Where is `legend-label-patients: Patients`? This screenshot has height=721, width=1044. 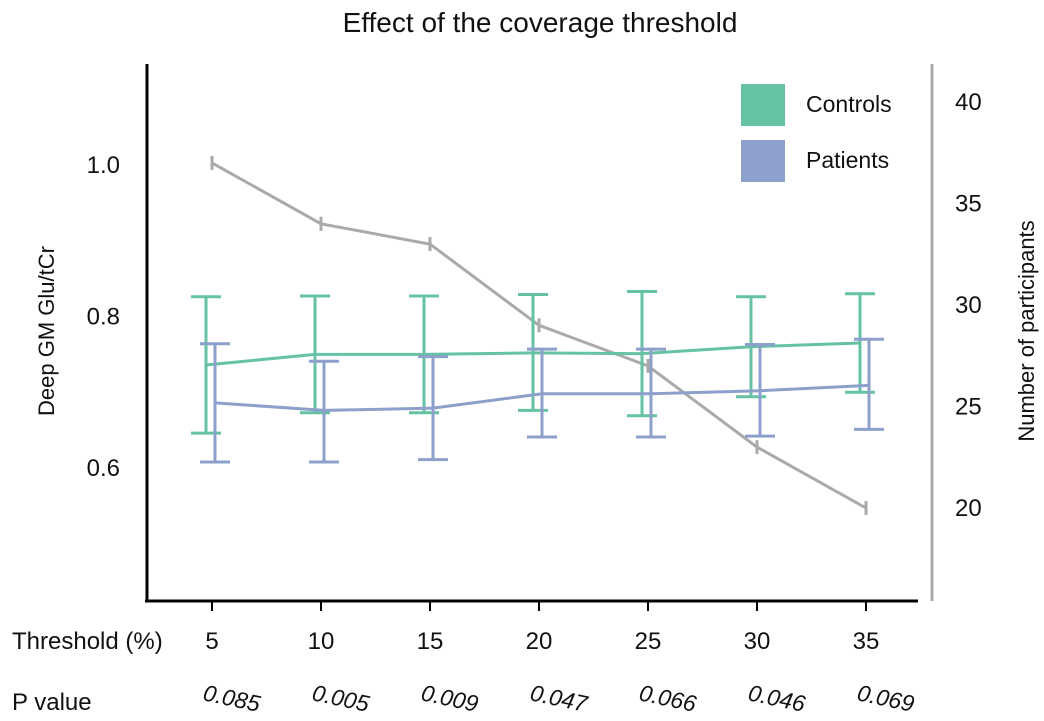
legend-label-patients: Patients is located at coordinates (847, 160).